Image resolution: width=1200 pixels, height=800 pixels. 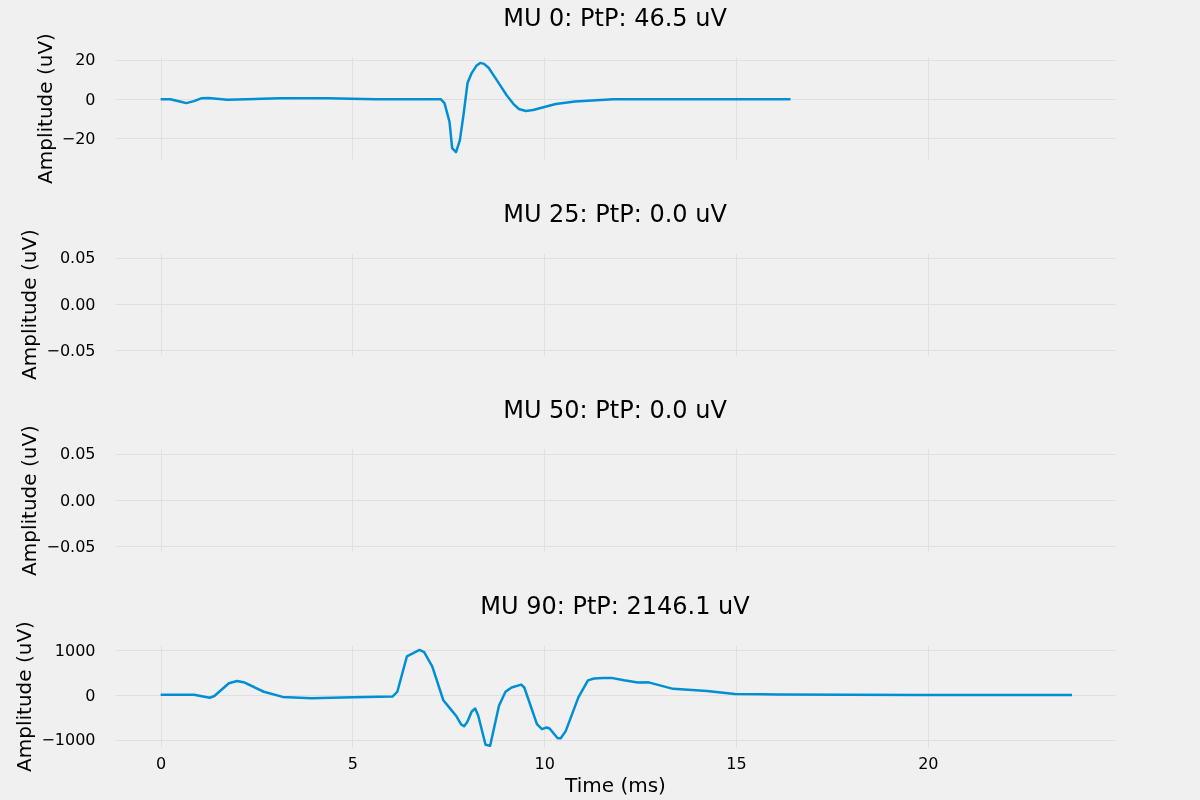 I want to click on chart-title: MU 0: PtP: 46.5 uV, so click(x=615, y=17).